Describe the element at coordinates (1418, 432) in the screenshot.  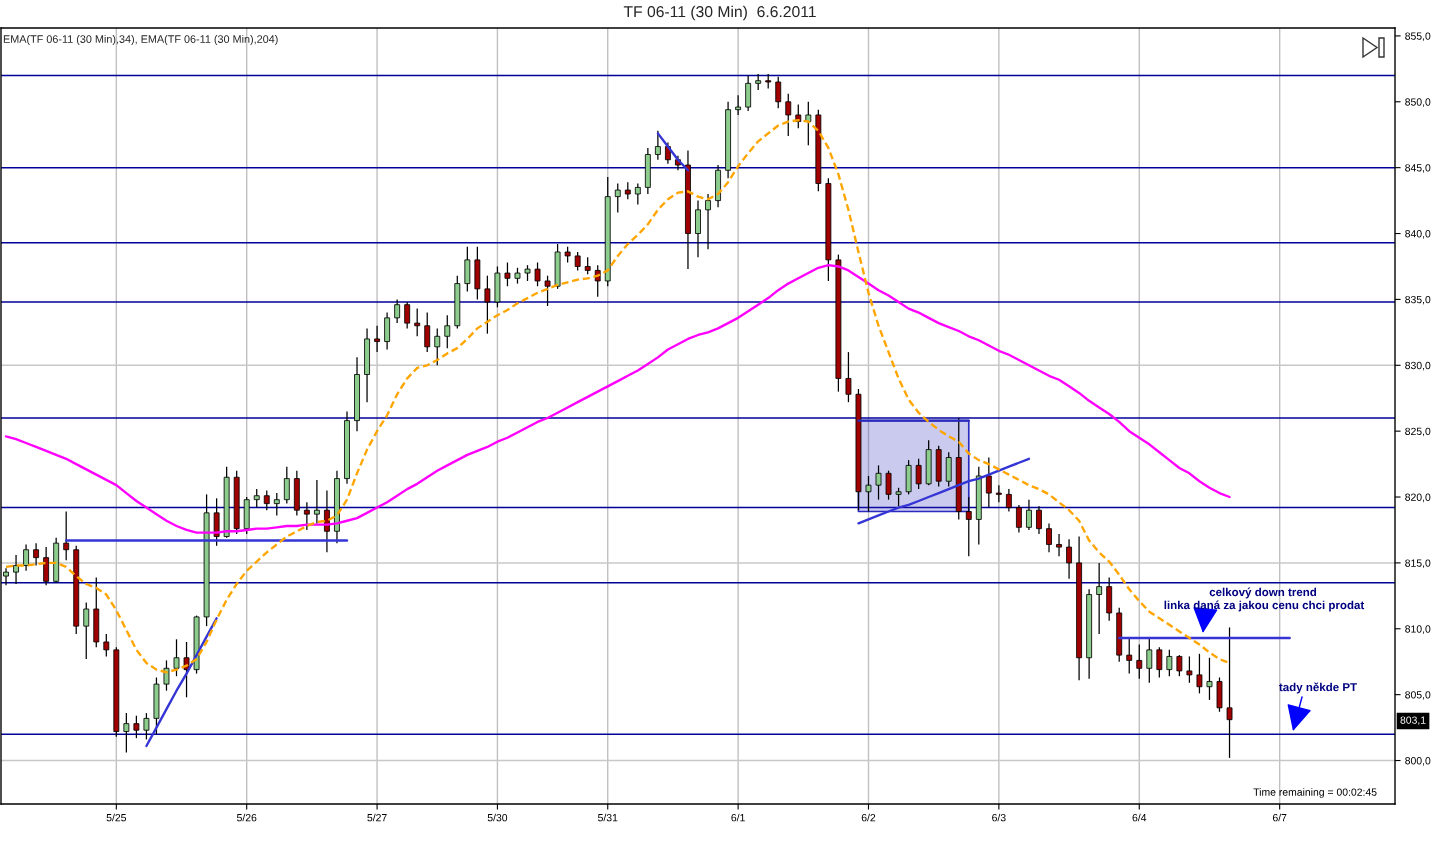
I see `y-tick-label: 825,0` at that location.